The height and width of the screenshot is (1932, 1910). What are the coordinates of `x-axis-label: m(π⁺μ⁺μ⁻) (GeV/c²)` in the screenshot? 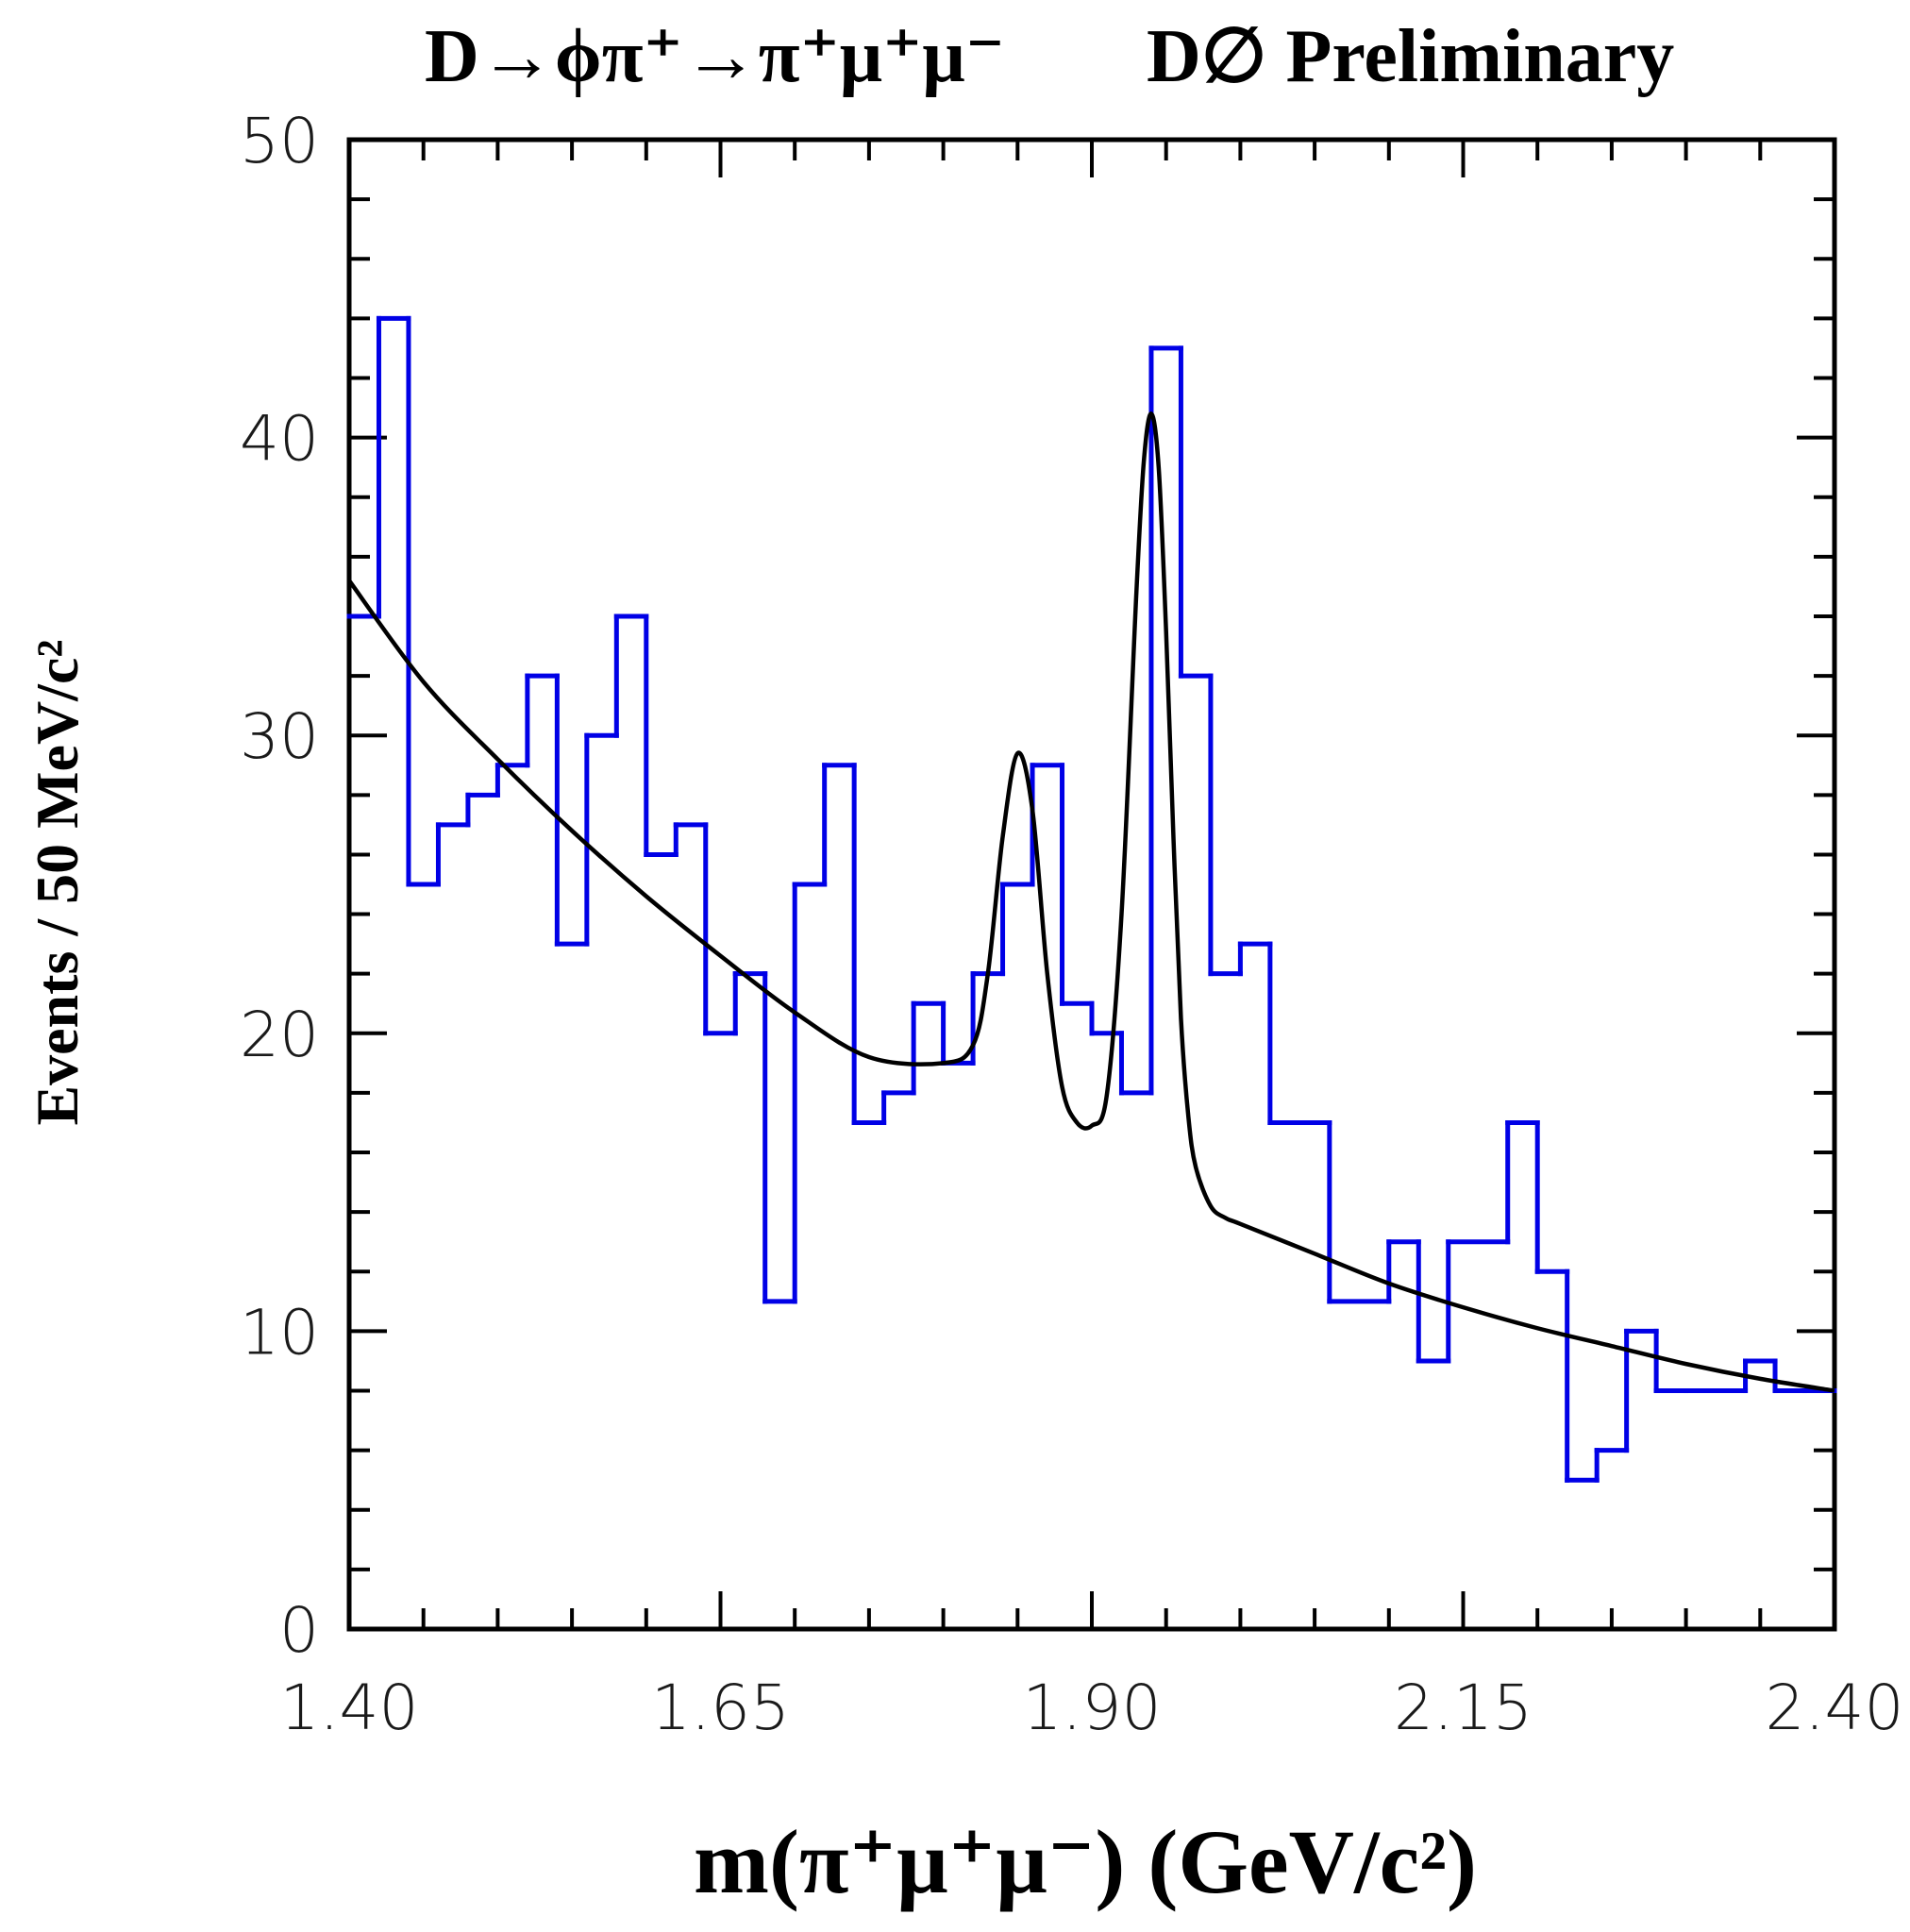 It's located at (1085, 1861).